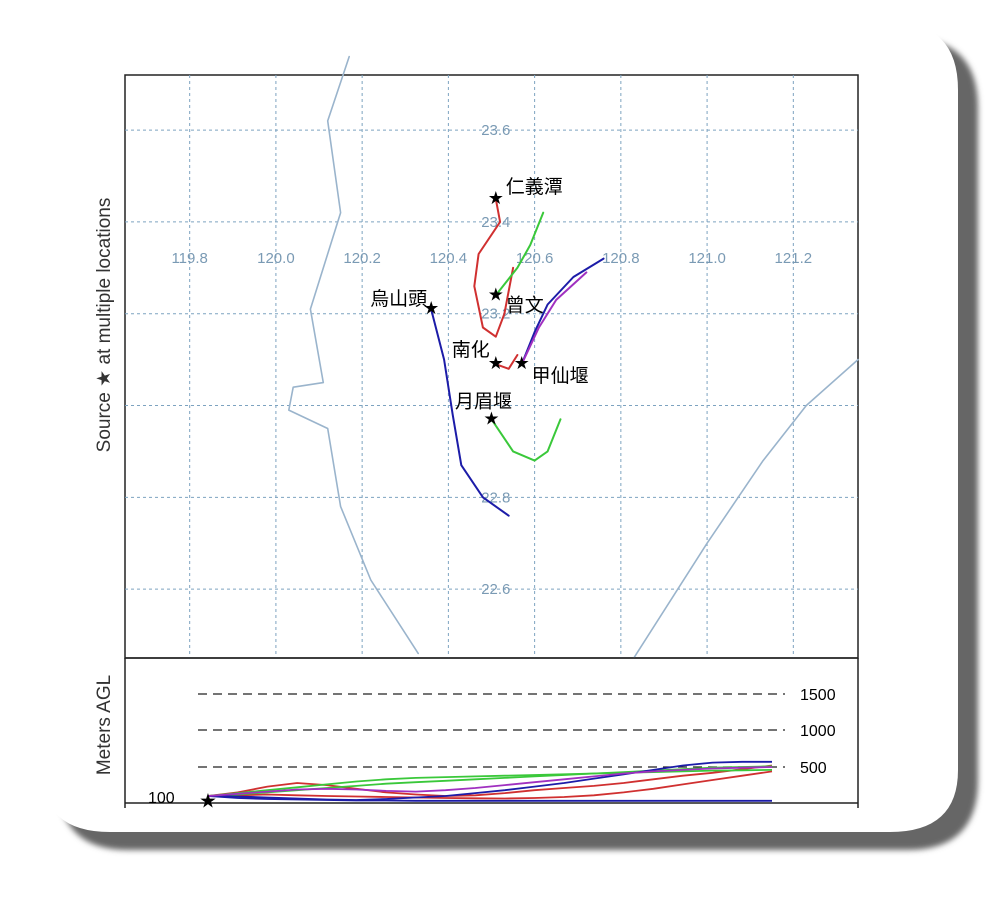  I want to click on height-panel: 1500 1000 500 100 ★, so click(491, 735).